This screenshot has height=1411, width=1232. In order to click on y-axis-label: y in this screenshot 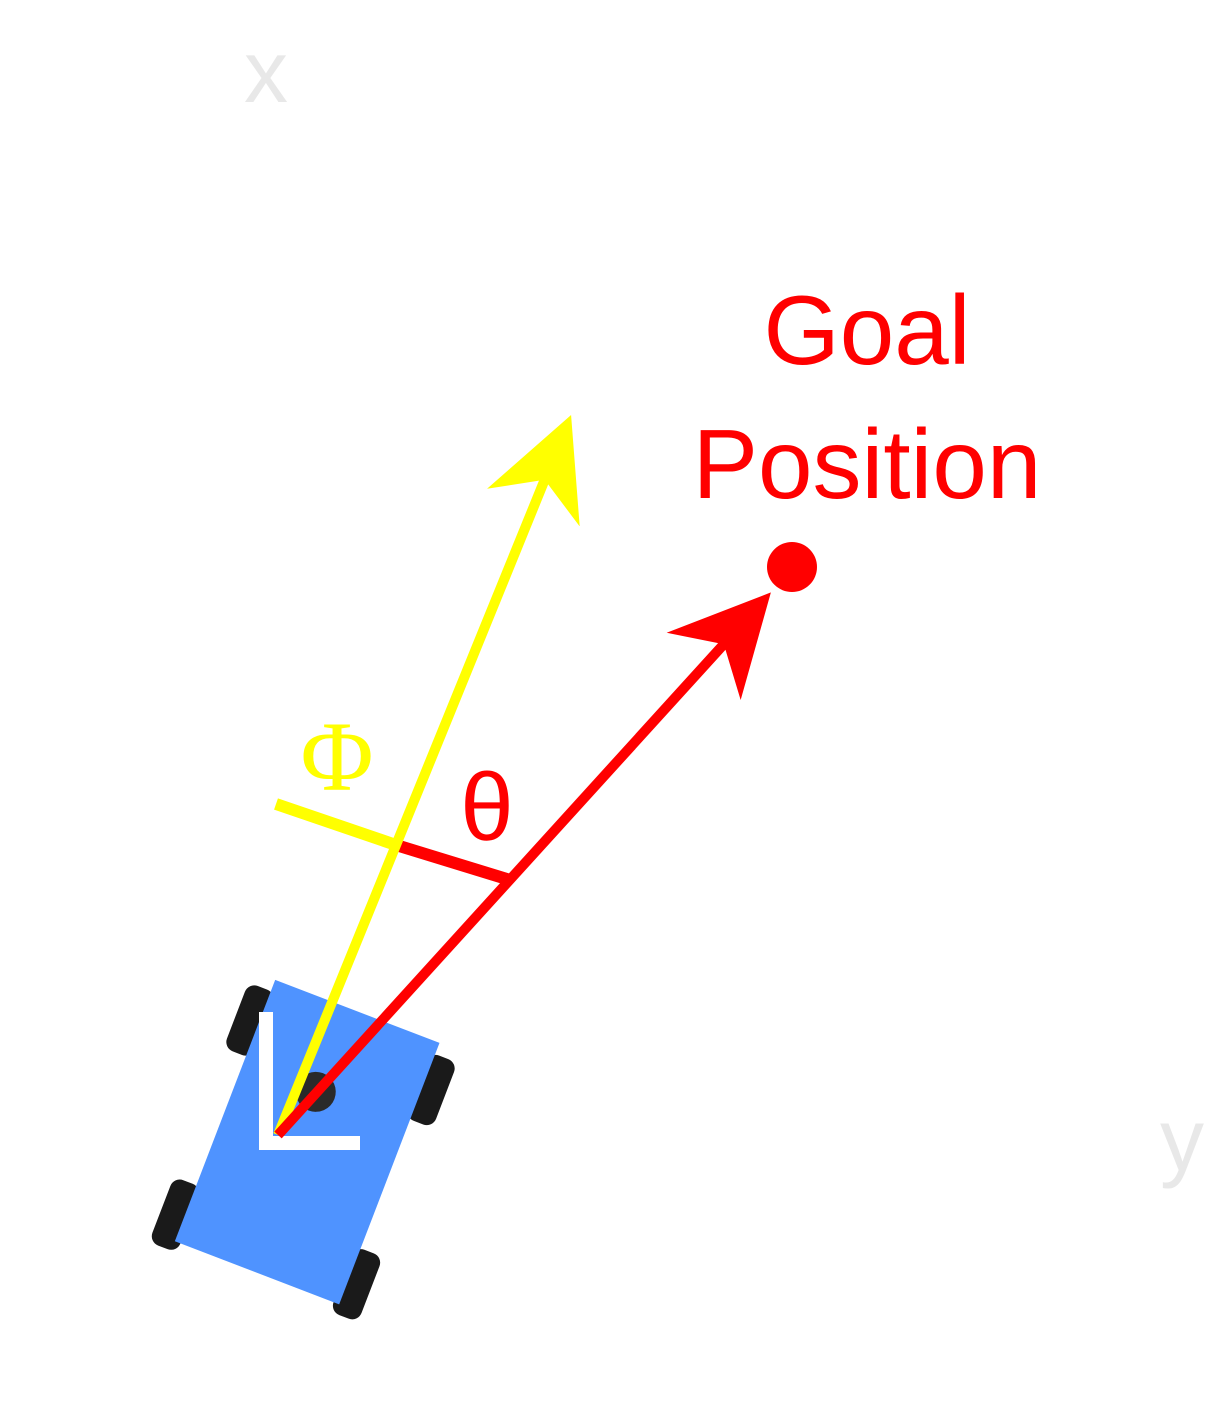, I will do `click(1182, 1139)`.